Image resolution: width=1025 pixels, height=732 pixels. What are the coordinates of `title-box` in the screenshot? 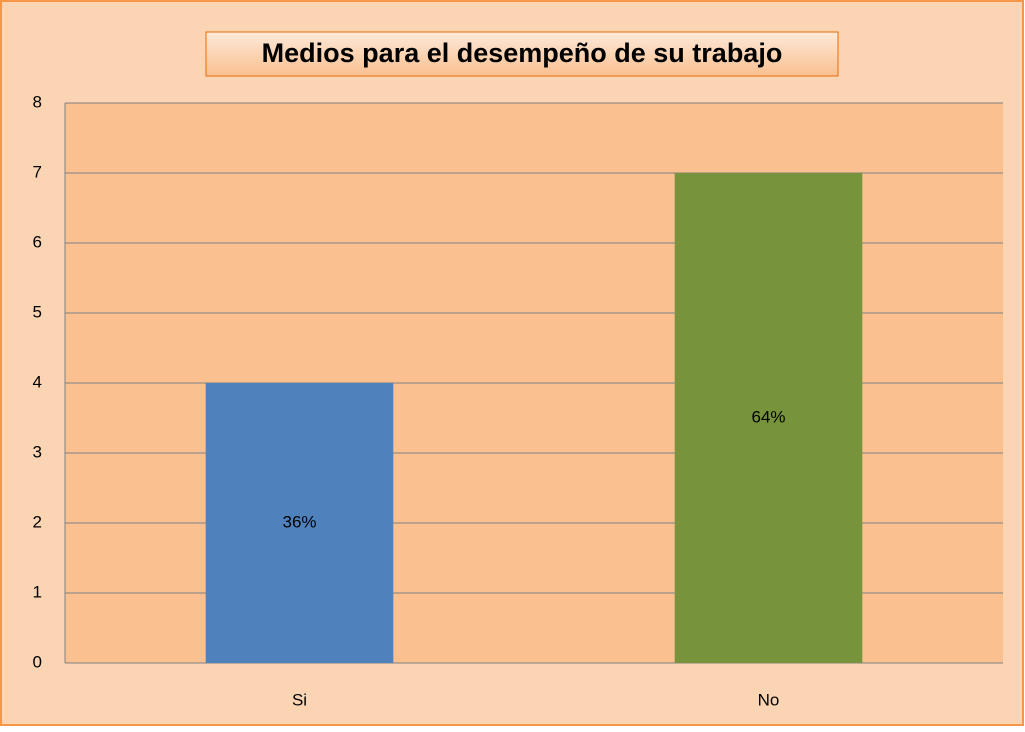 It's located at (522, 54).